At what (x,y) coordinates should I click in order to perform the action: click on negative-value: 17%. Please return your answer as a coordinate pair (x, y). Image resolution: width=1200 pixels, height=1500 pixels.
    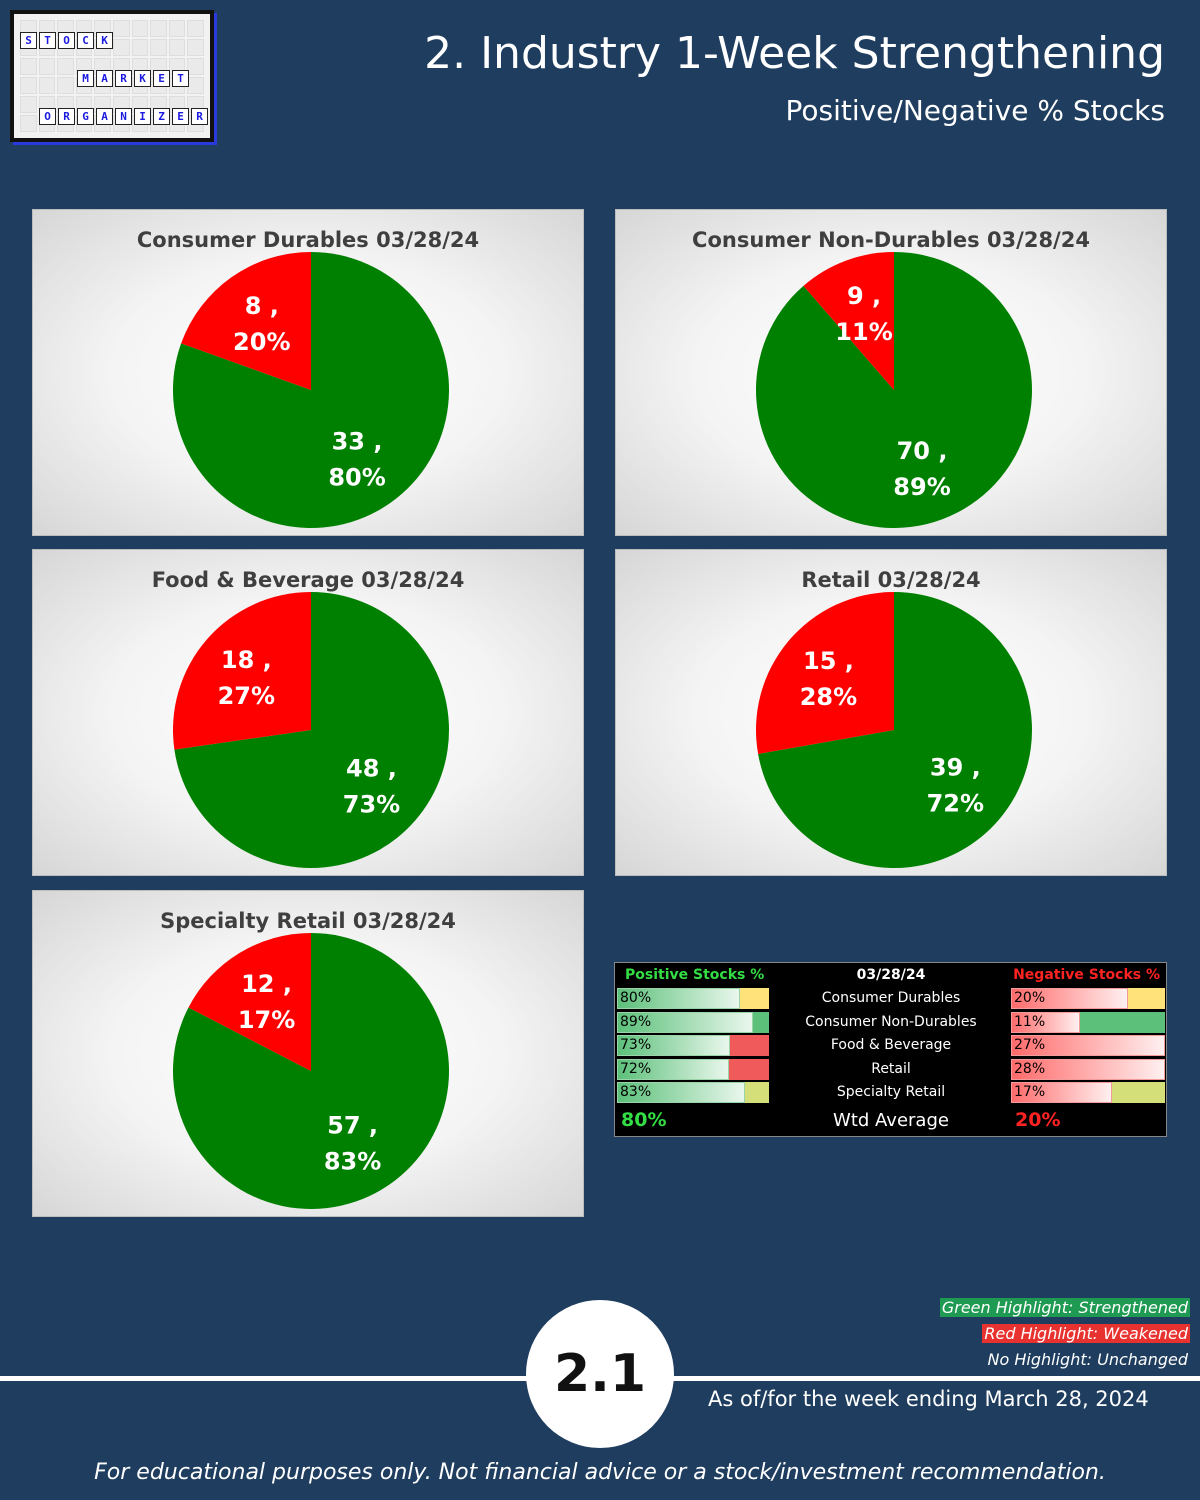
    Looking at the image, I should click on (1030, 1092).